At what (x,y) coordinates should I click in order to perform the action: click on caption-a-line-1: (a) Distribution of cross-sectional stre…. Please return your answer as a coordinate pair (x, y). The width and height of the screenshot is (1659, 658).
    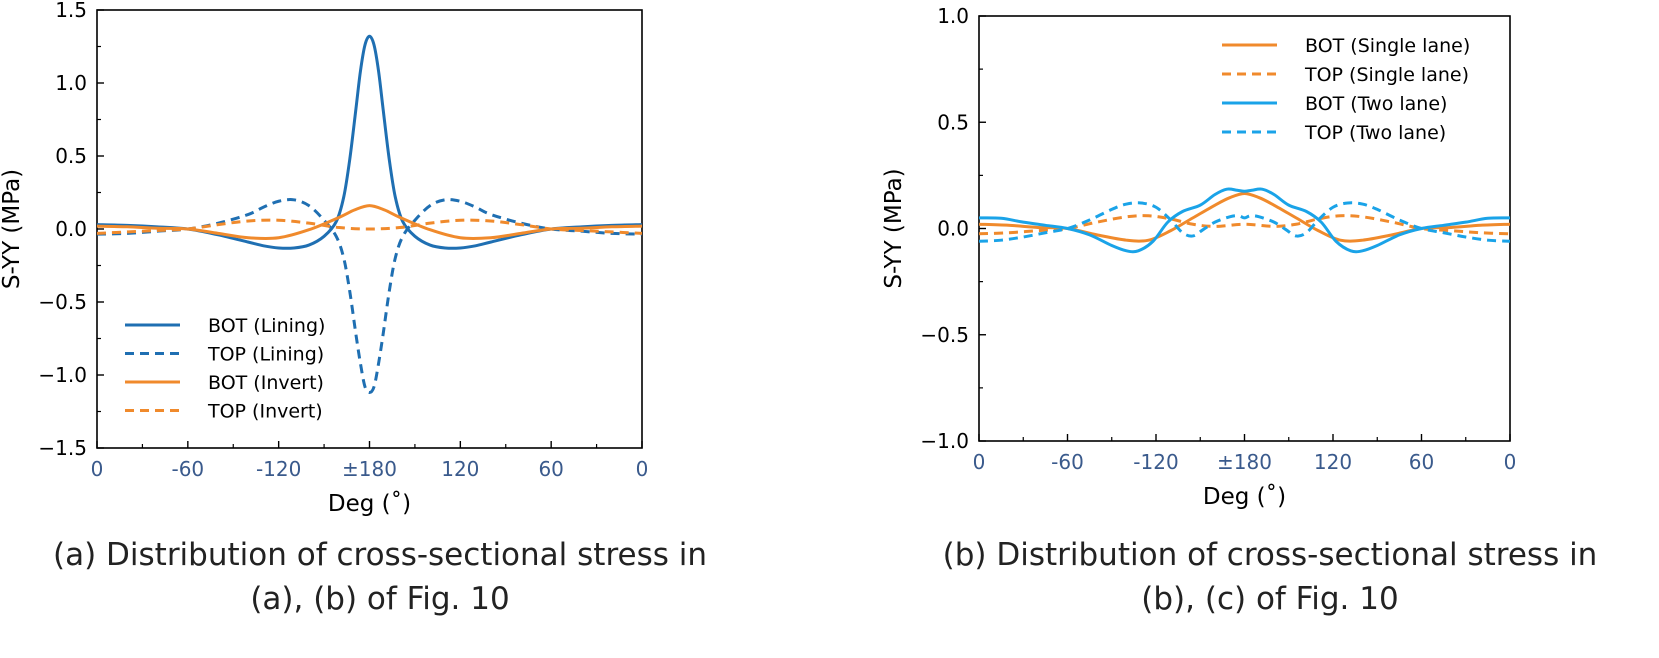
    Looking at the image, I should click on (379, 555).